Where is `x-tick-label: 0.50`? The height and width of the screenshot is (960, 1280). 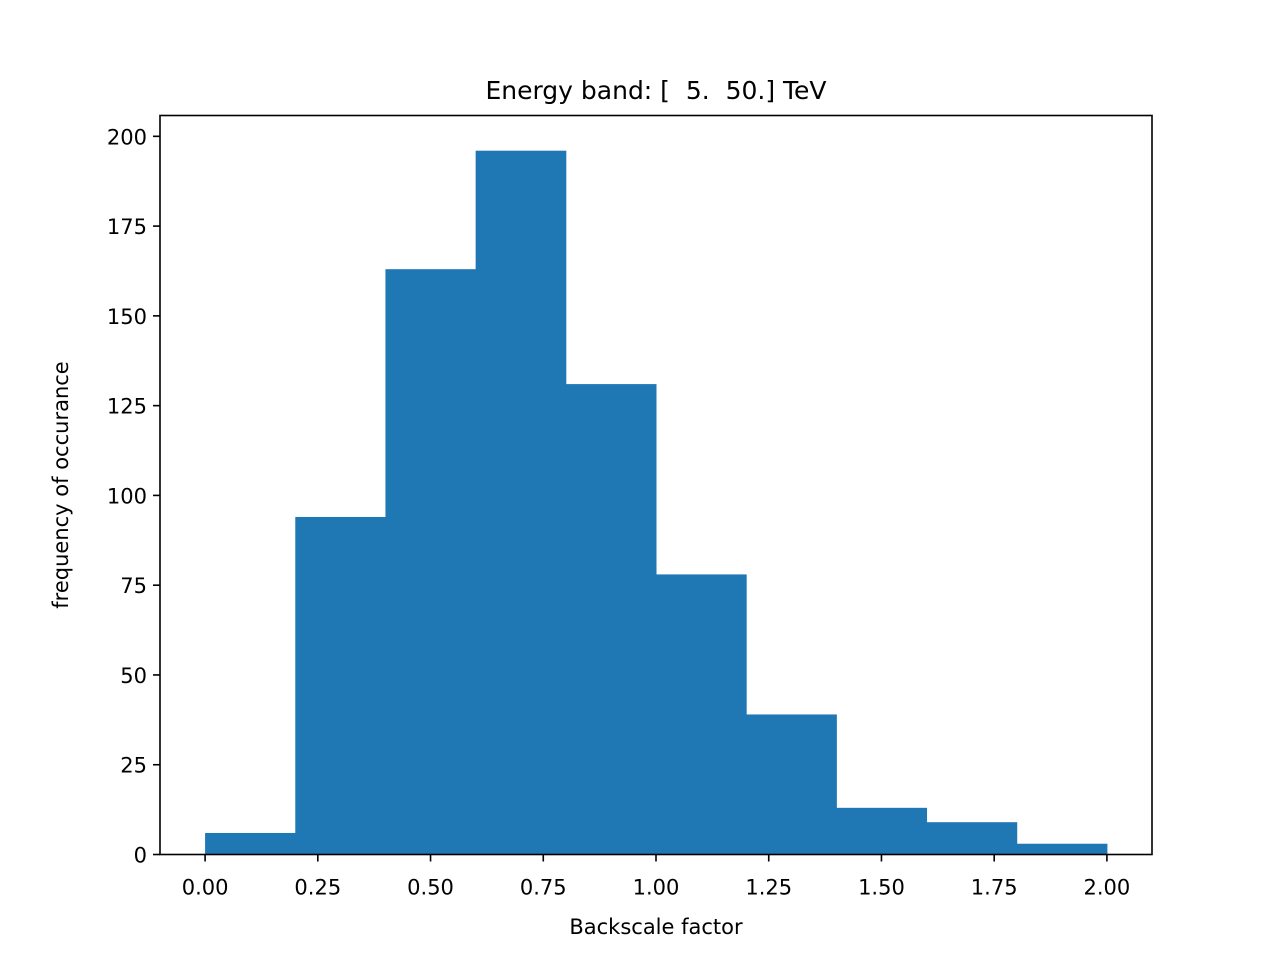 x-tick-label: 0.50 is located at coordinates (430, 888).